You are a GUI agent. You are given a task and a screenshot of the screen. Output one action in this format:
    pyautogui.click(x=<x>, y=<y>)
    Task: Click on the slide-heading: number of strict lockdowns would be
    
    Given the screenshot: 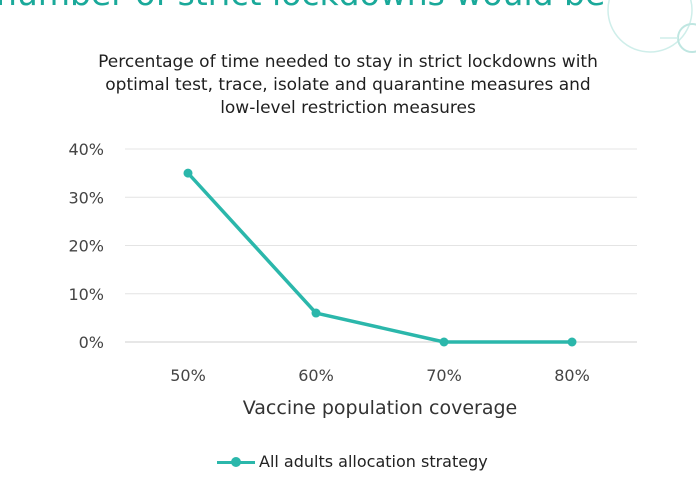 What is the action you would take?
    pyautogui.click(x=302, y=6)
    